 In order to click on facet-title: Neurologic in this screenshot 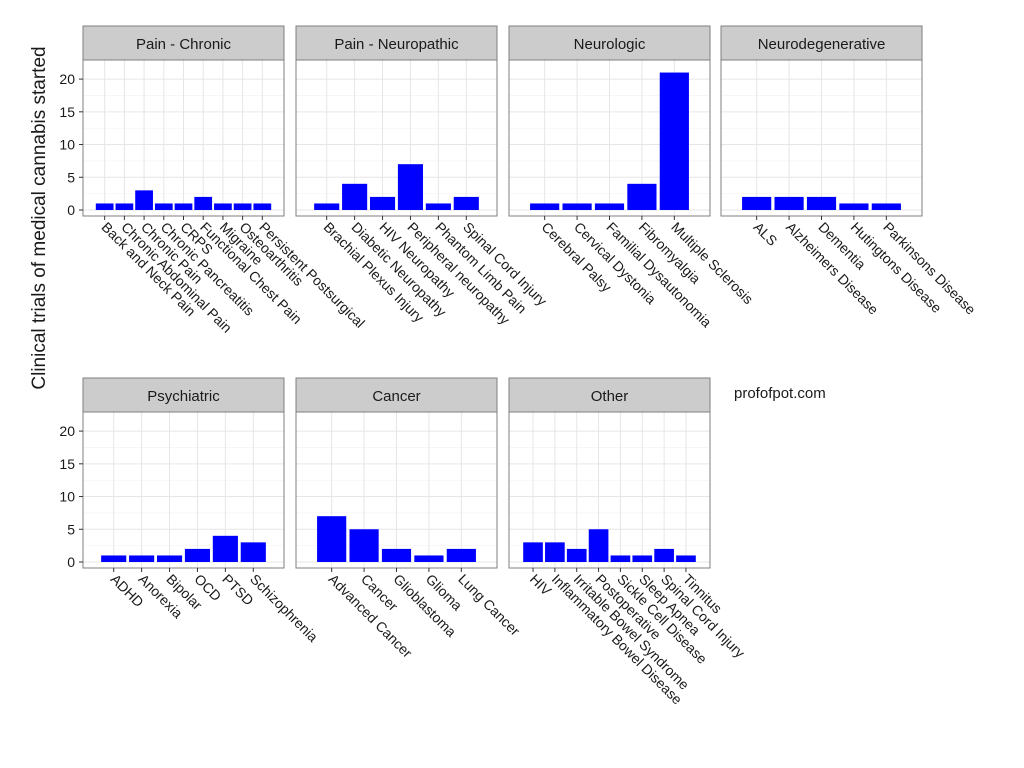, I will do `click(610, 44)`.